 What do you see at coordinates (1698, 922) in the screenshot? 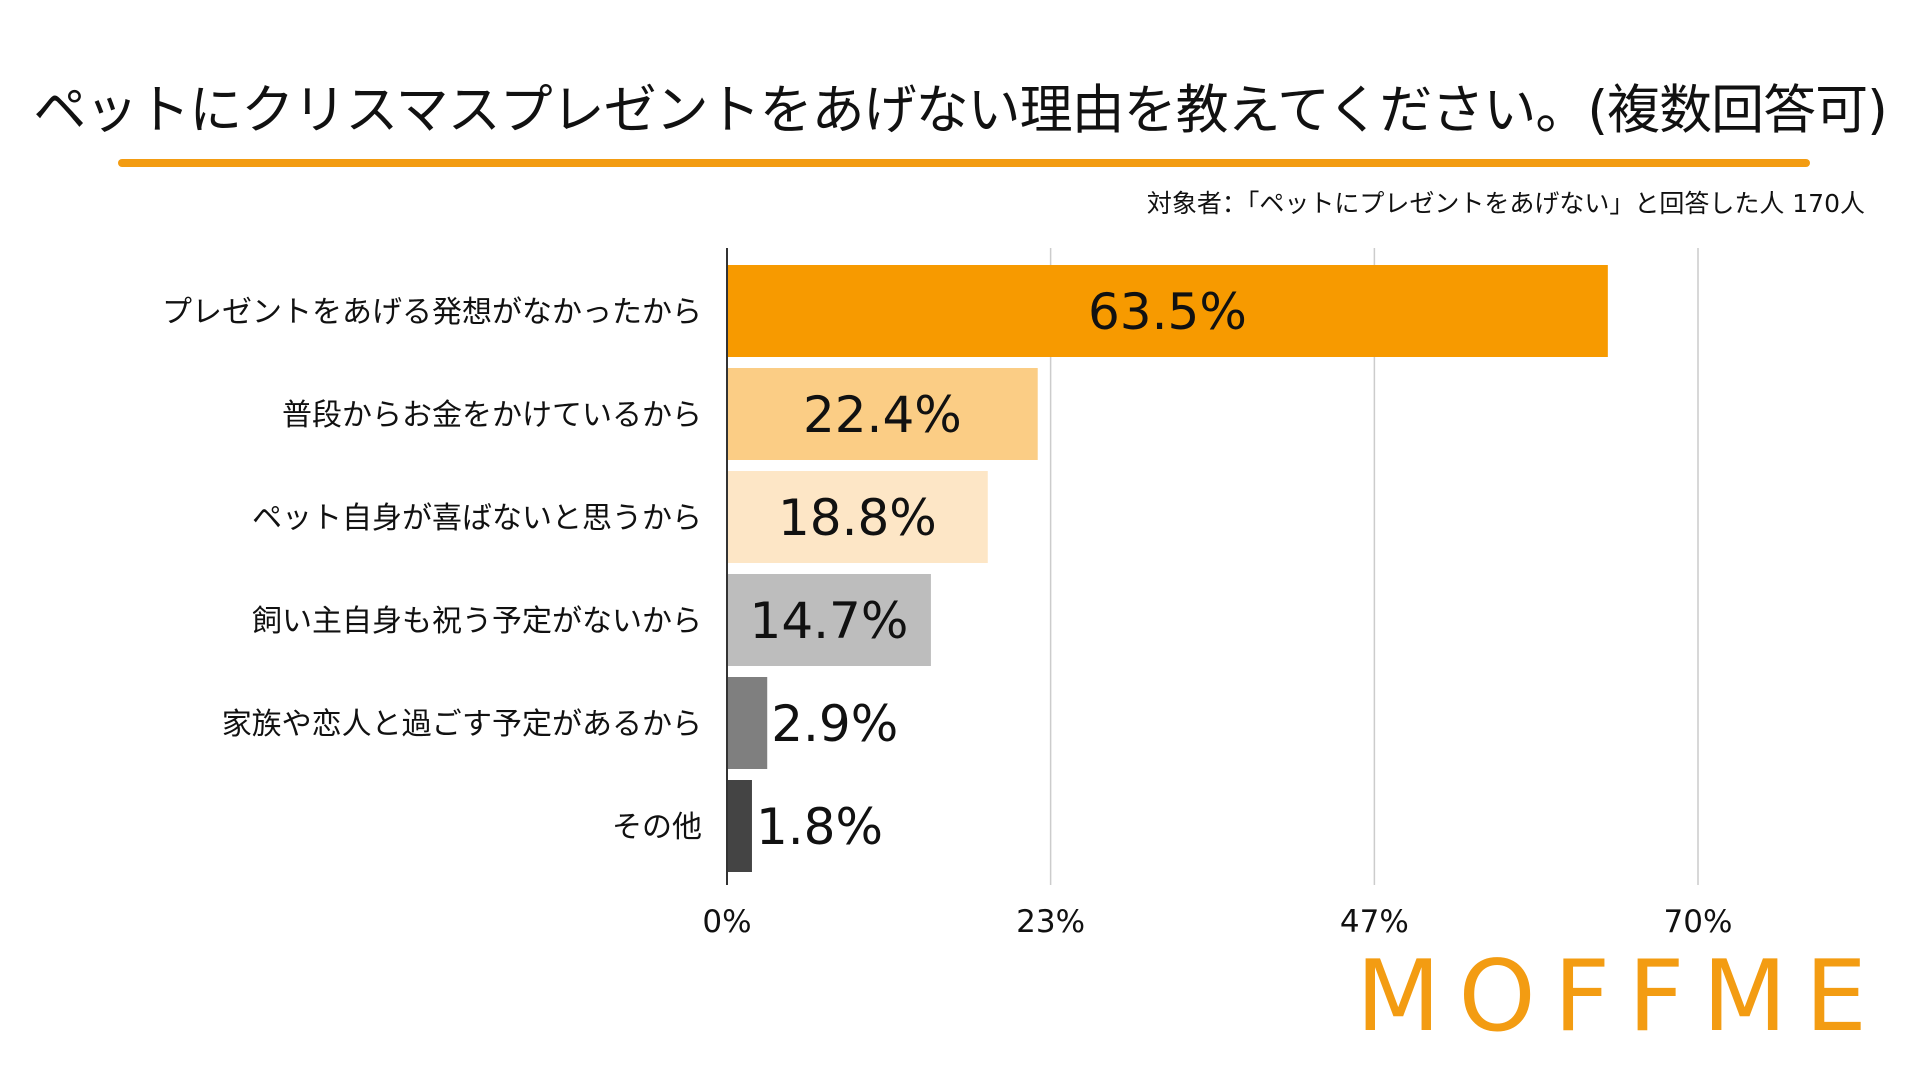
I see `x-tick-label: 70%` at bounding box center [1698, 922].